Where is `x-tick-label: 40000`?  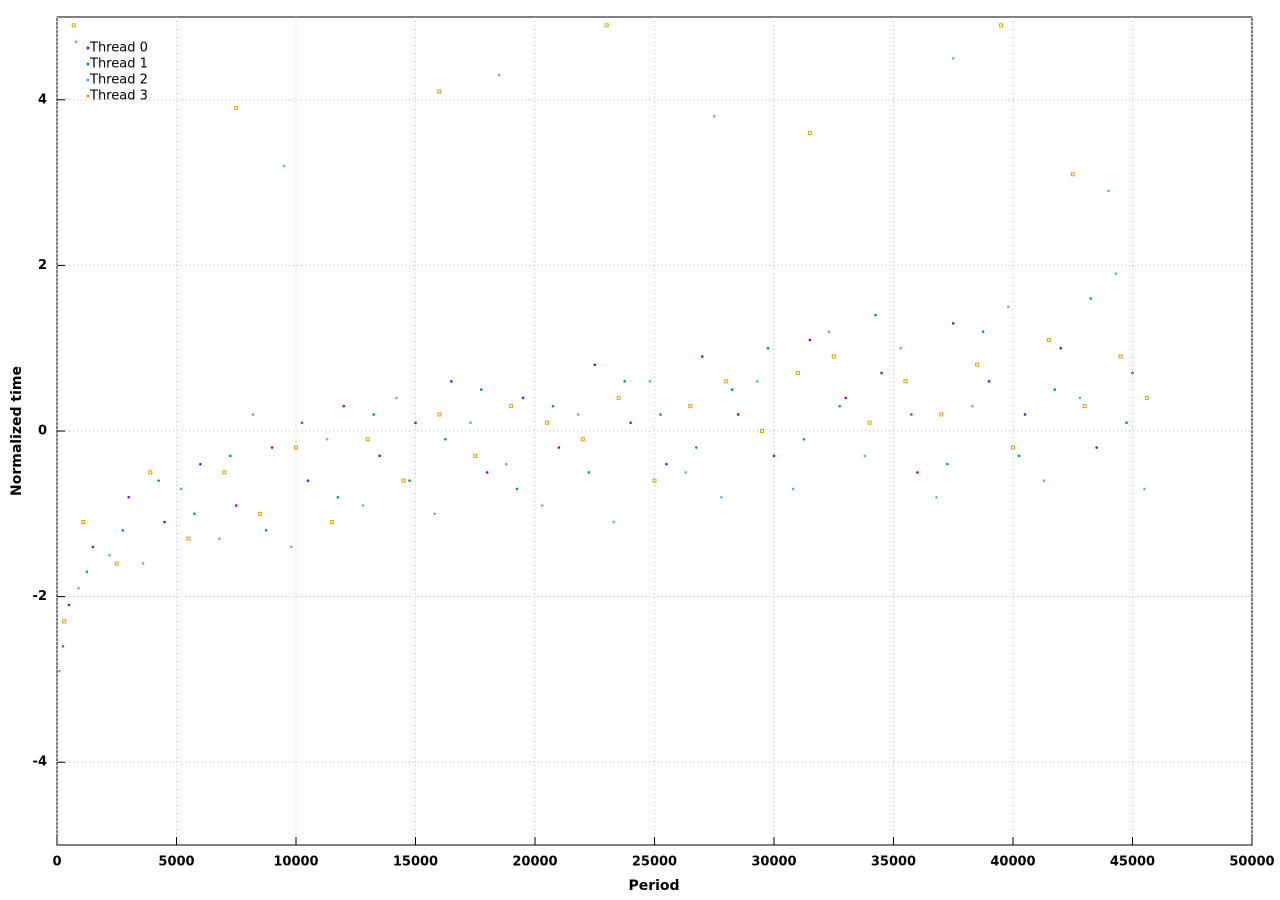 x-tick-label: 40000 is located at coordinates (1012, 862).